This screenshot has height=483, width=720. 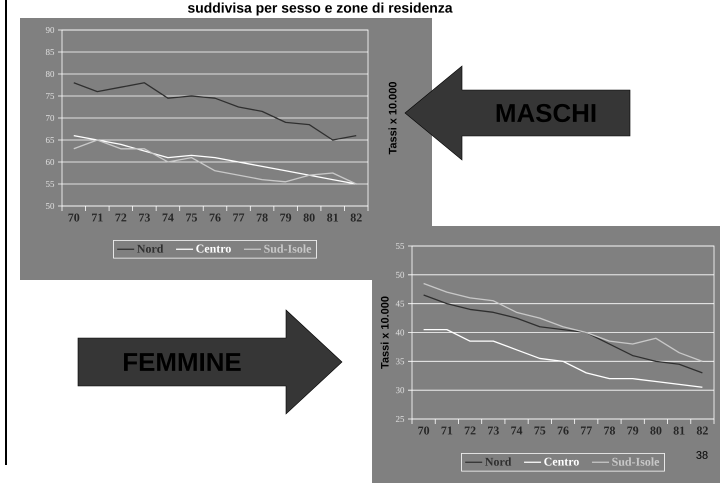 What do you see at coordinates (50, 30) in the screenshot?
I see `y-tick-label: 90` at bounding box center [50, 30].